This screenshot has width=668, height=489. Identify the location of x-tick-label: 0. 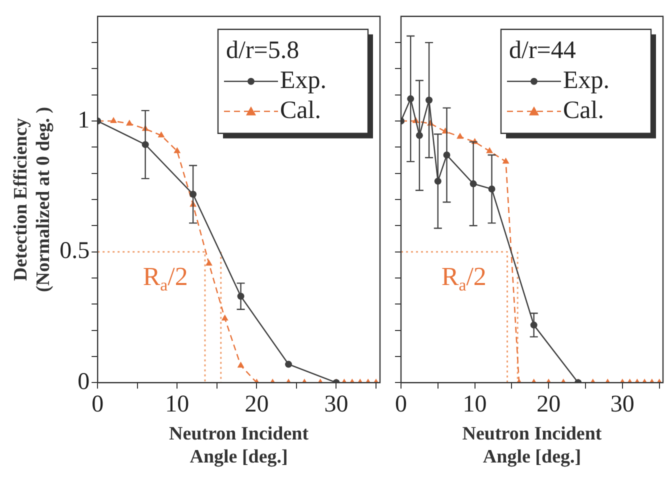
(401, 404).